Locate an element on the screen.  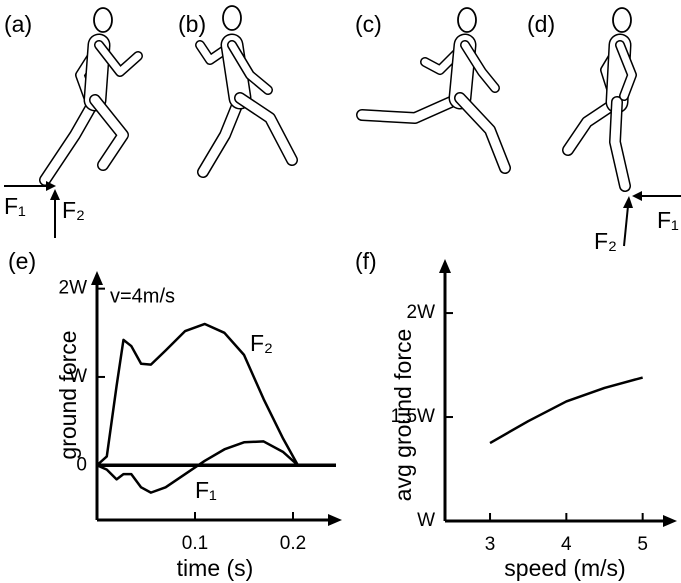
force-arrow is located at coordinates (626, 226).